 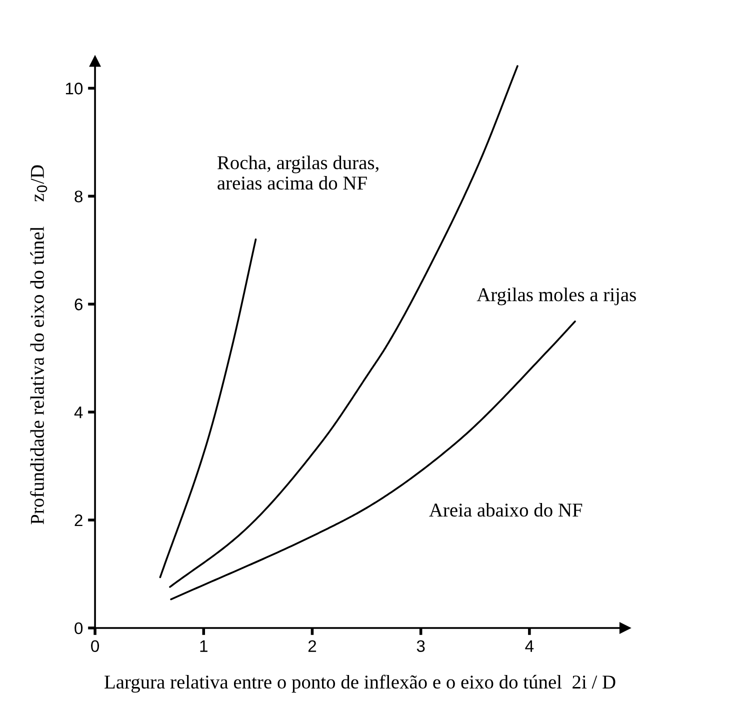 I want to click on y-tick-label: 0, so click(x=78, y=628).